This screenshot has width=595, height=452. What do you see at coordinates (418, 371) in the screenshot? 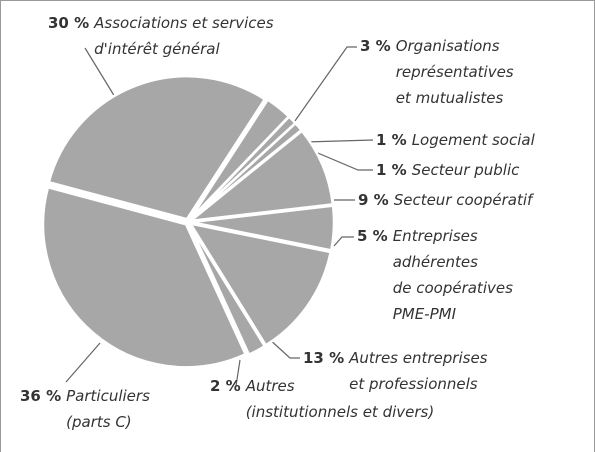
I see `category-label: Autres entreprises et professionnels` at bounding box center [418, 371].